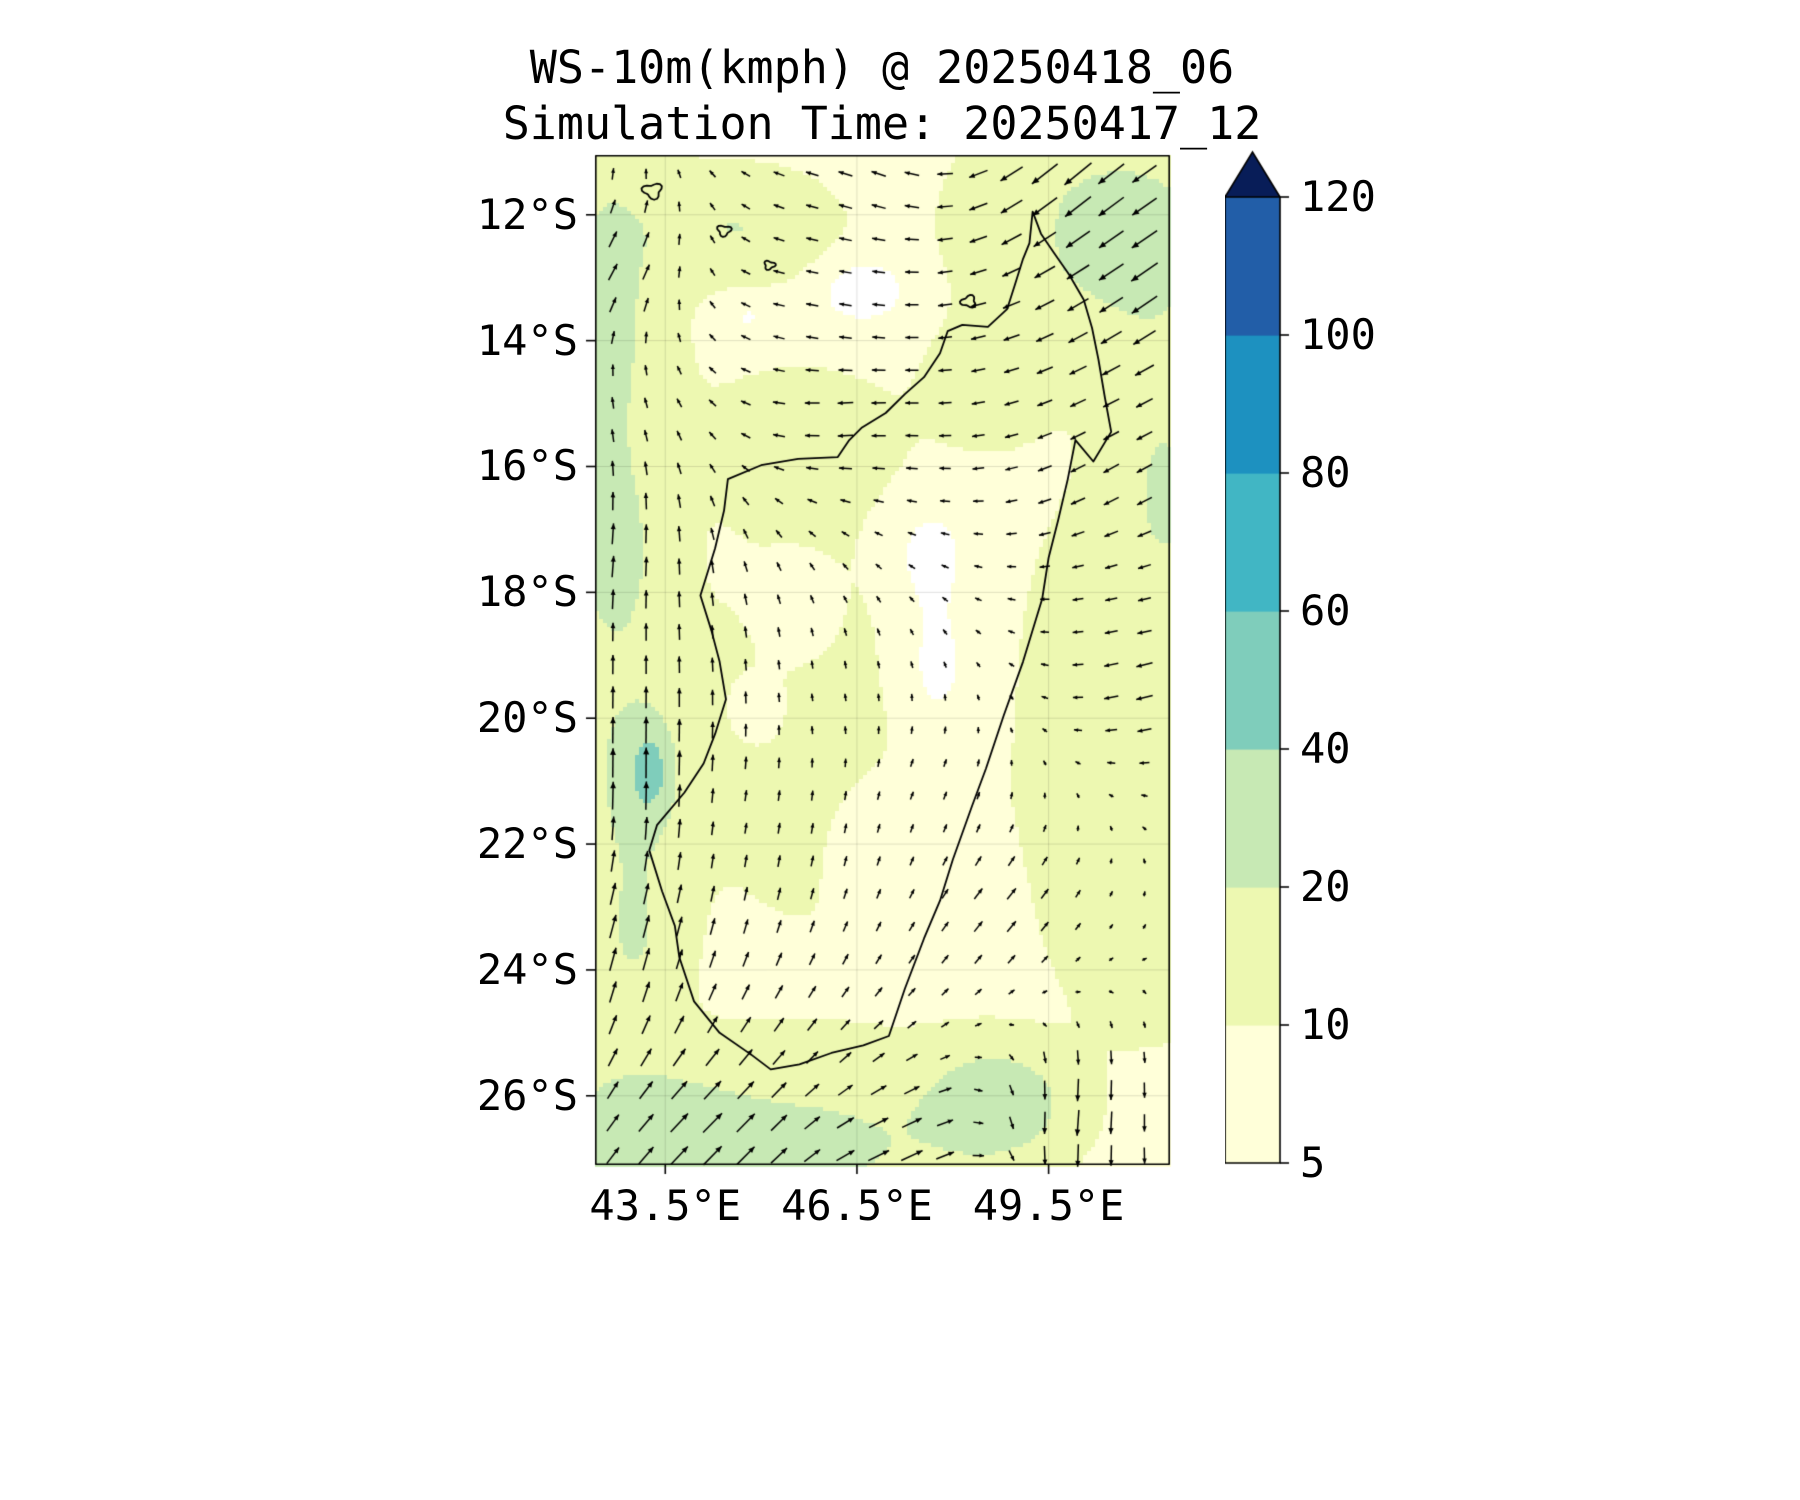 Image resolution: width=1800 pixels, height=1500 pixels. I want to click on colorbar-tick-label: 80, so click(1325, 472).